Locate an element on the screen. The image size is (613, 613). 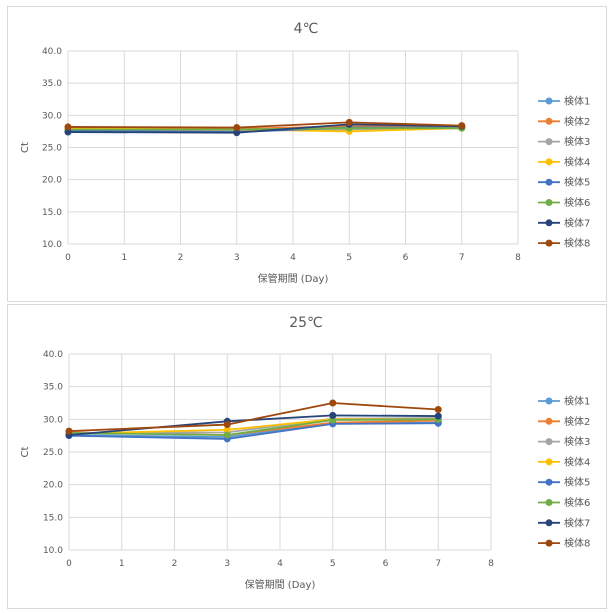
chart-title: 4℃ is located at coordinates (306, 29).